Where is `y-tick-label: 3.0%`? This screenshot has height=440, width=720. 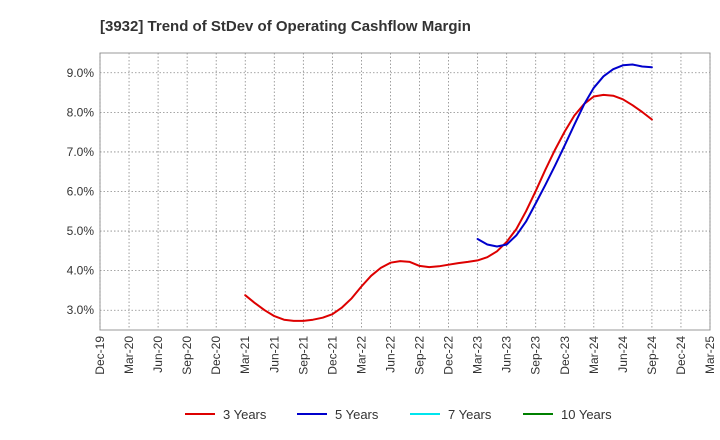 y-tick-label: 3.0% is located at coordinates (81, 310).